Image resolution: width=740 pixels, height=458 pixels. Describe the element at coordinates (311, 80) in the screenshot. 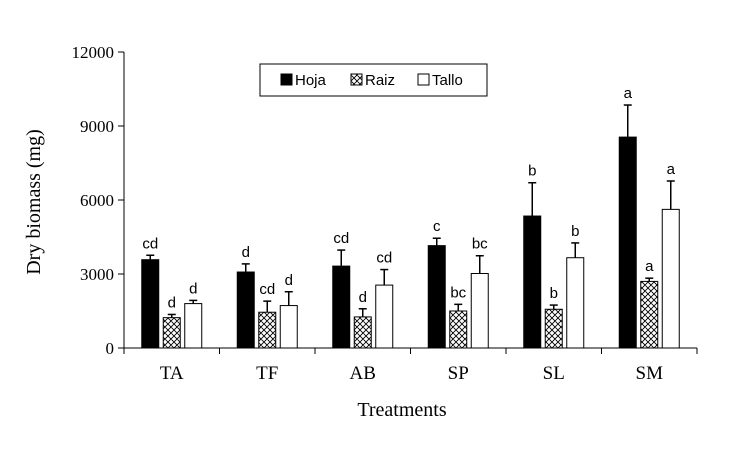

I see `legend-label: Hoja` at that location.